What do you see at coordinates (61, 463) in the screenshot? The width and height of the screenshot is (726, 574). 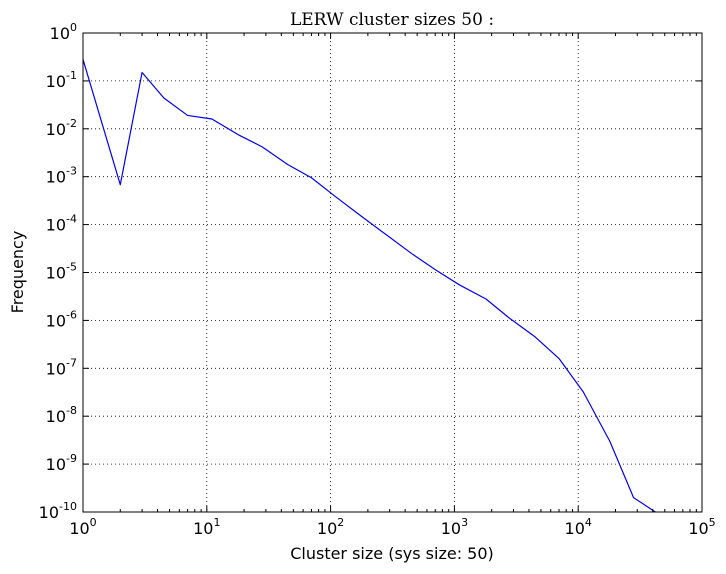 I see `y-tick-label: 10⁻⁹` at bounding box center [61, 463].